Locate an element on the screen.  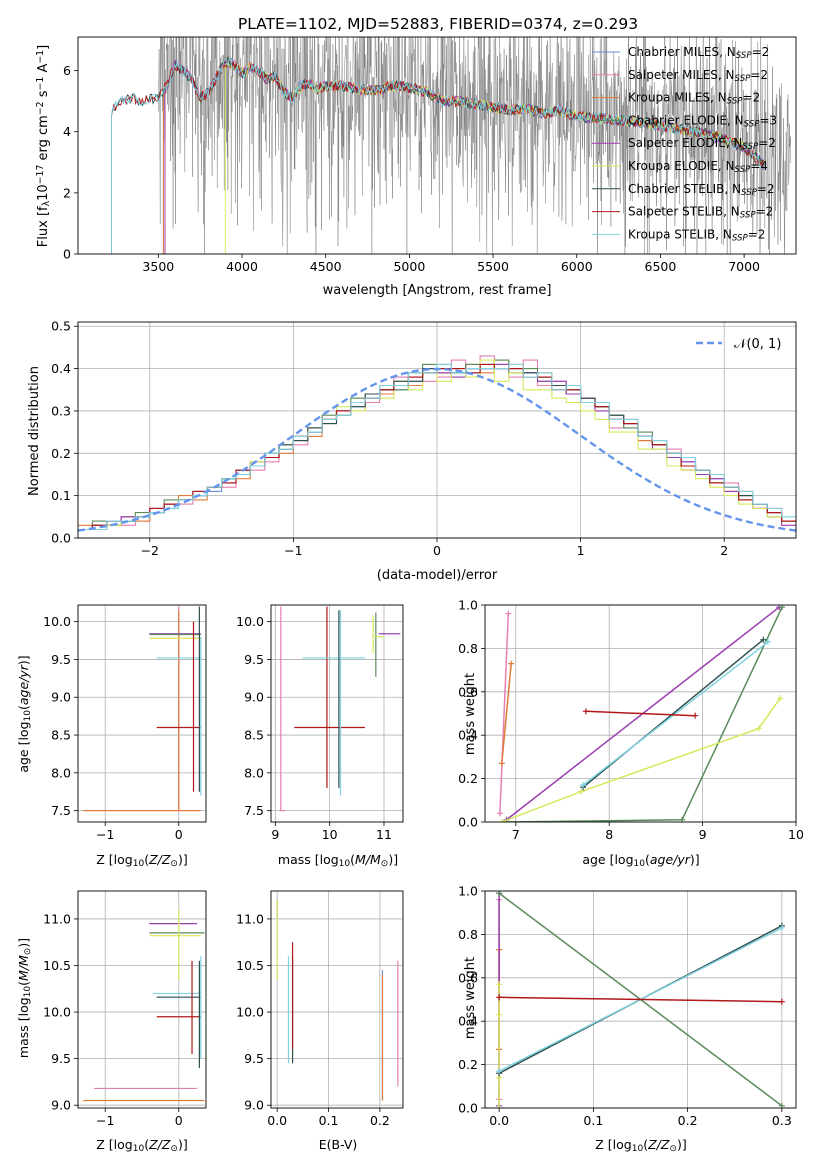
label-part: Kroupa STELIB, N is located at coordinates (680, 234).